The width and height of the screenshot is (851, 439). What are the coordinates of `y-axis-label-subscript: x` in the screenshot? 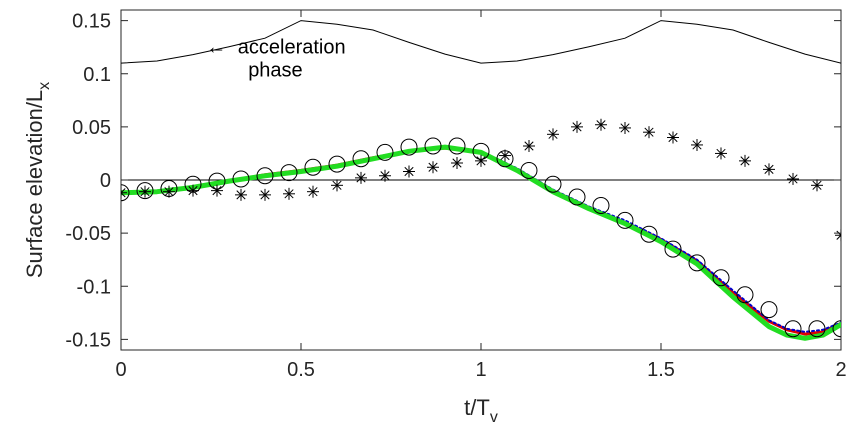 It's located at (44, 86).